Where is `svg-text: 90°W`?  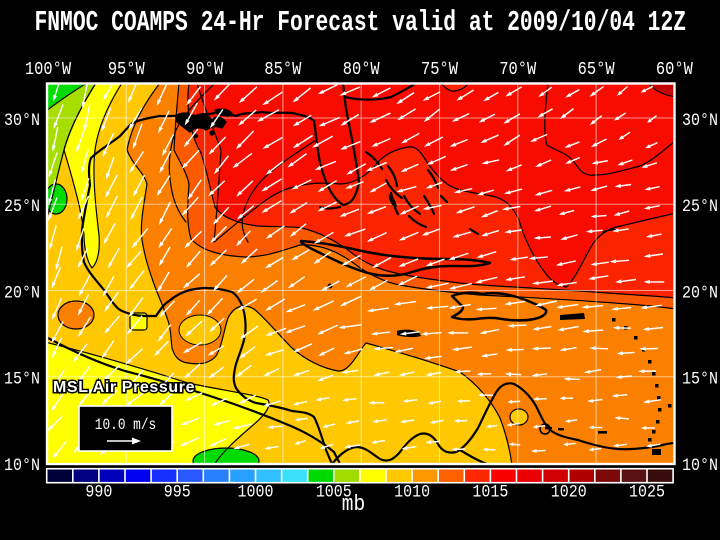
svg-text: 90°W is located at coordinates (205, 70).